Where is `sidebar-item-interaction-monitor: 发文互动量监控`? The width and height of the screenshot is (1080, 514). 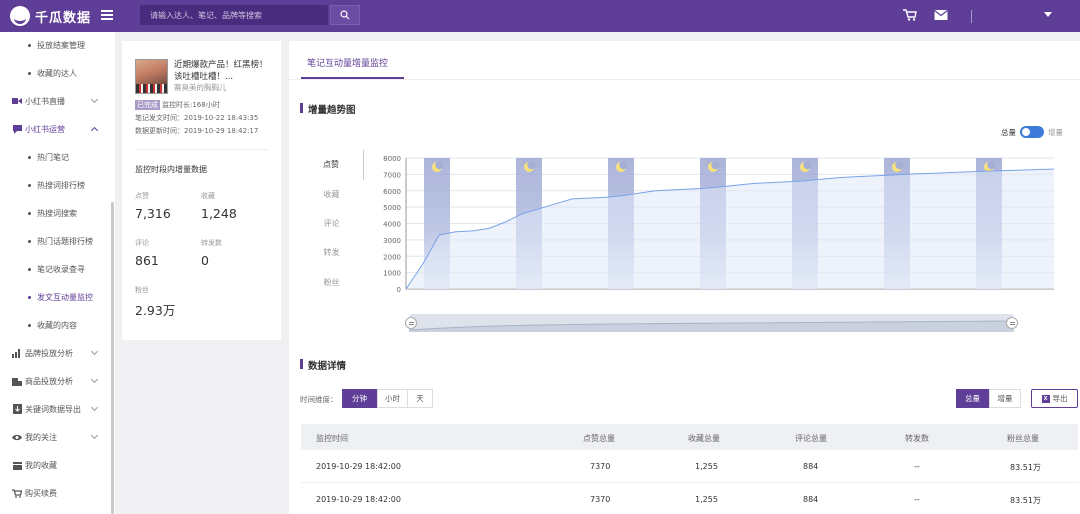
sidebar-item-interaction-monitor: 发文互动量监控 is located at coordinates (56, 297).